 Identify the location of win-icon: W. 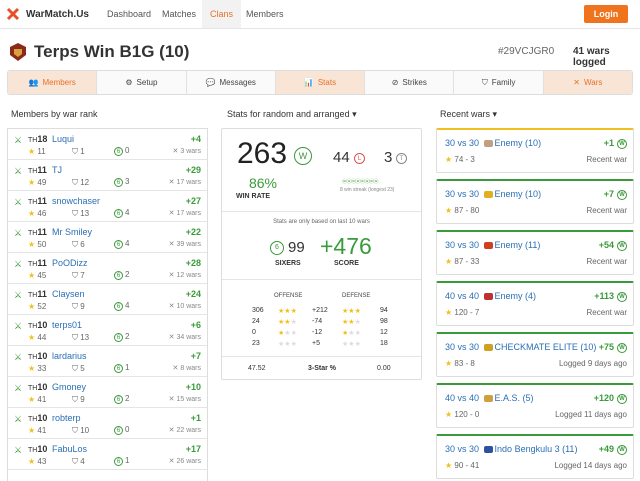
(622, 143).